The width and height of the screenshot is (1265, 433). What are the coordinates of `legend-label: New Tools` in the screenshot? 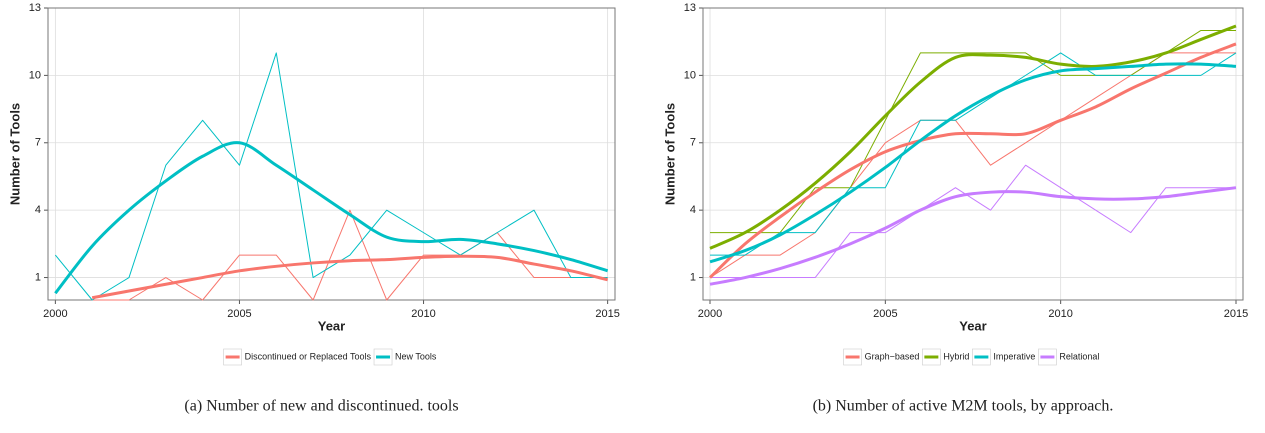 It's located at (416, 356).